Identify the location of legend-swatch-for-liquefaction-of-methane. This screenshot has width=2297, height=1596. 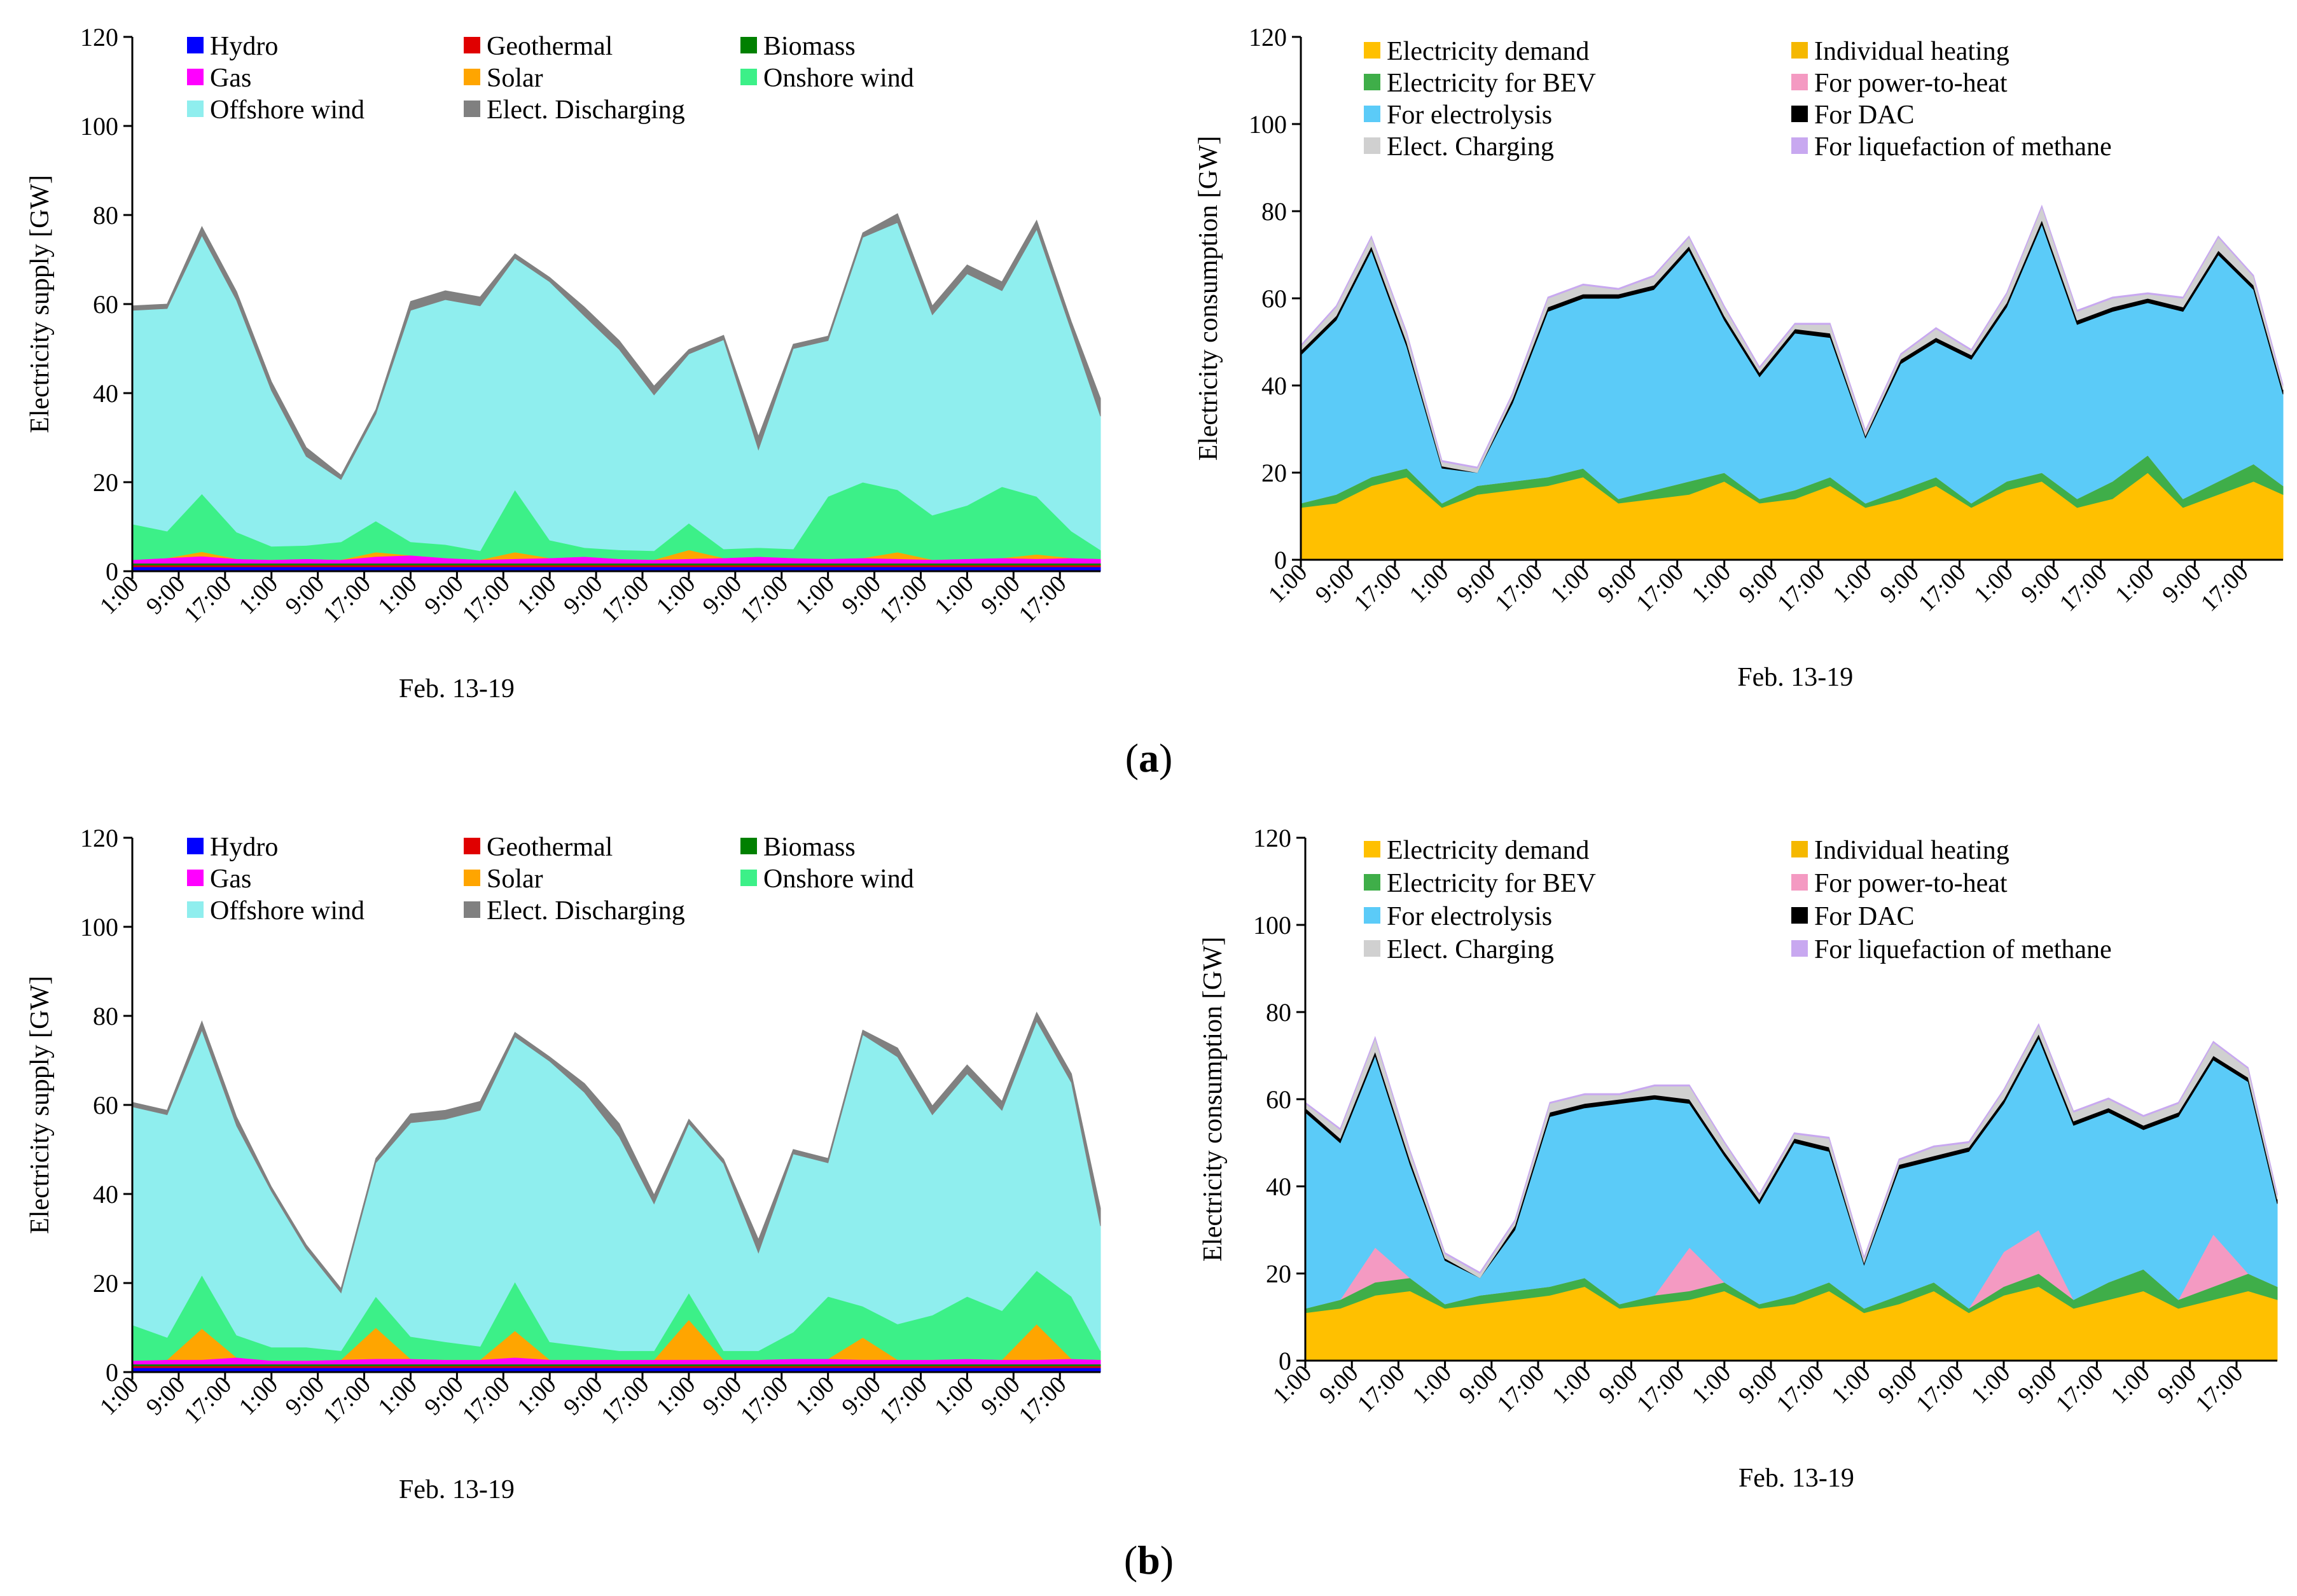
(1799, 145).